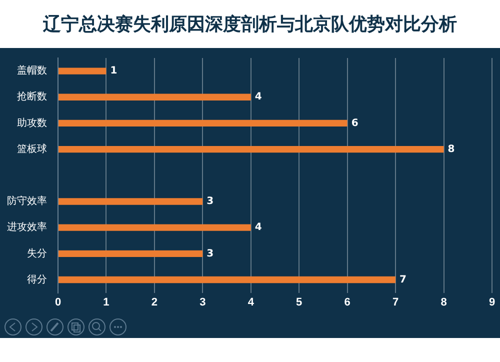  What do you see at coordinates (492, 302) in the screenshot?
I see `x-tick-label: 9` at bounding box center [492, 302].